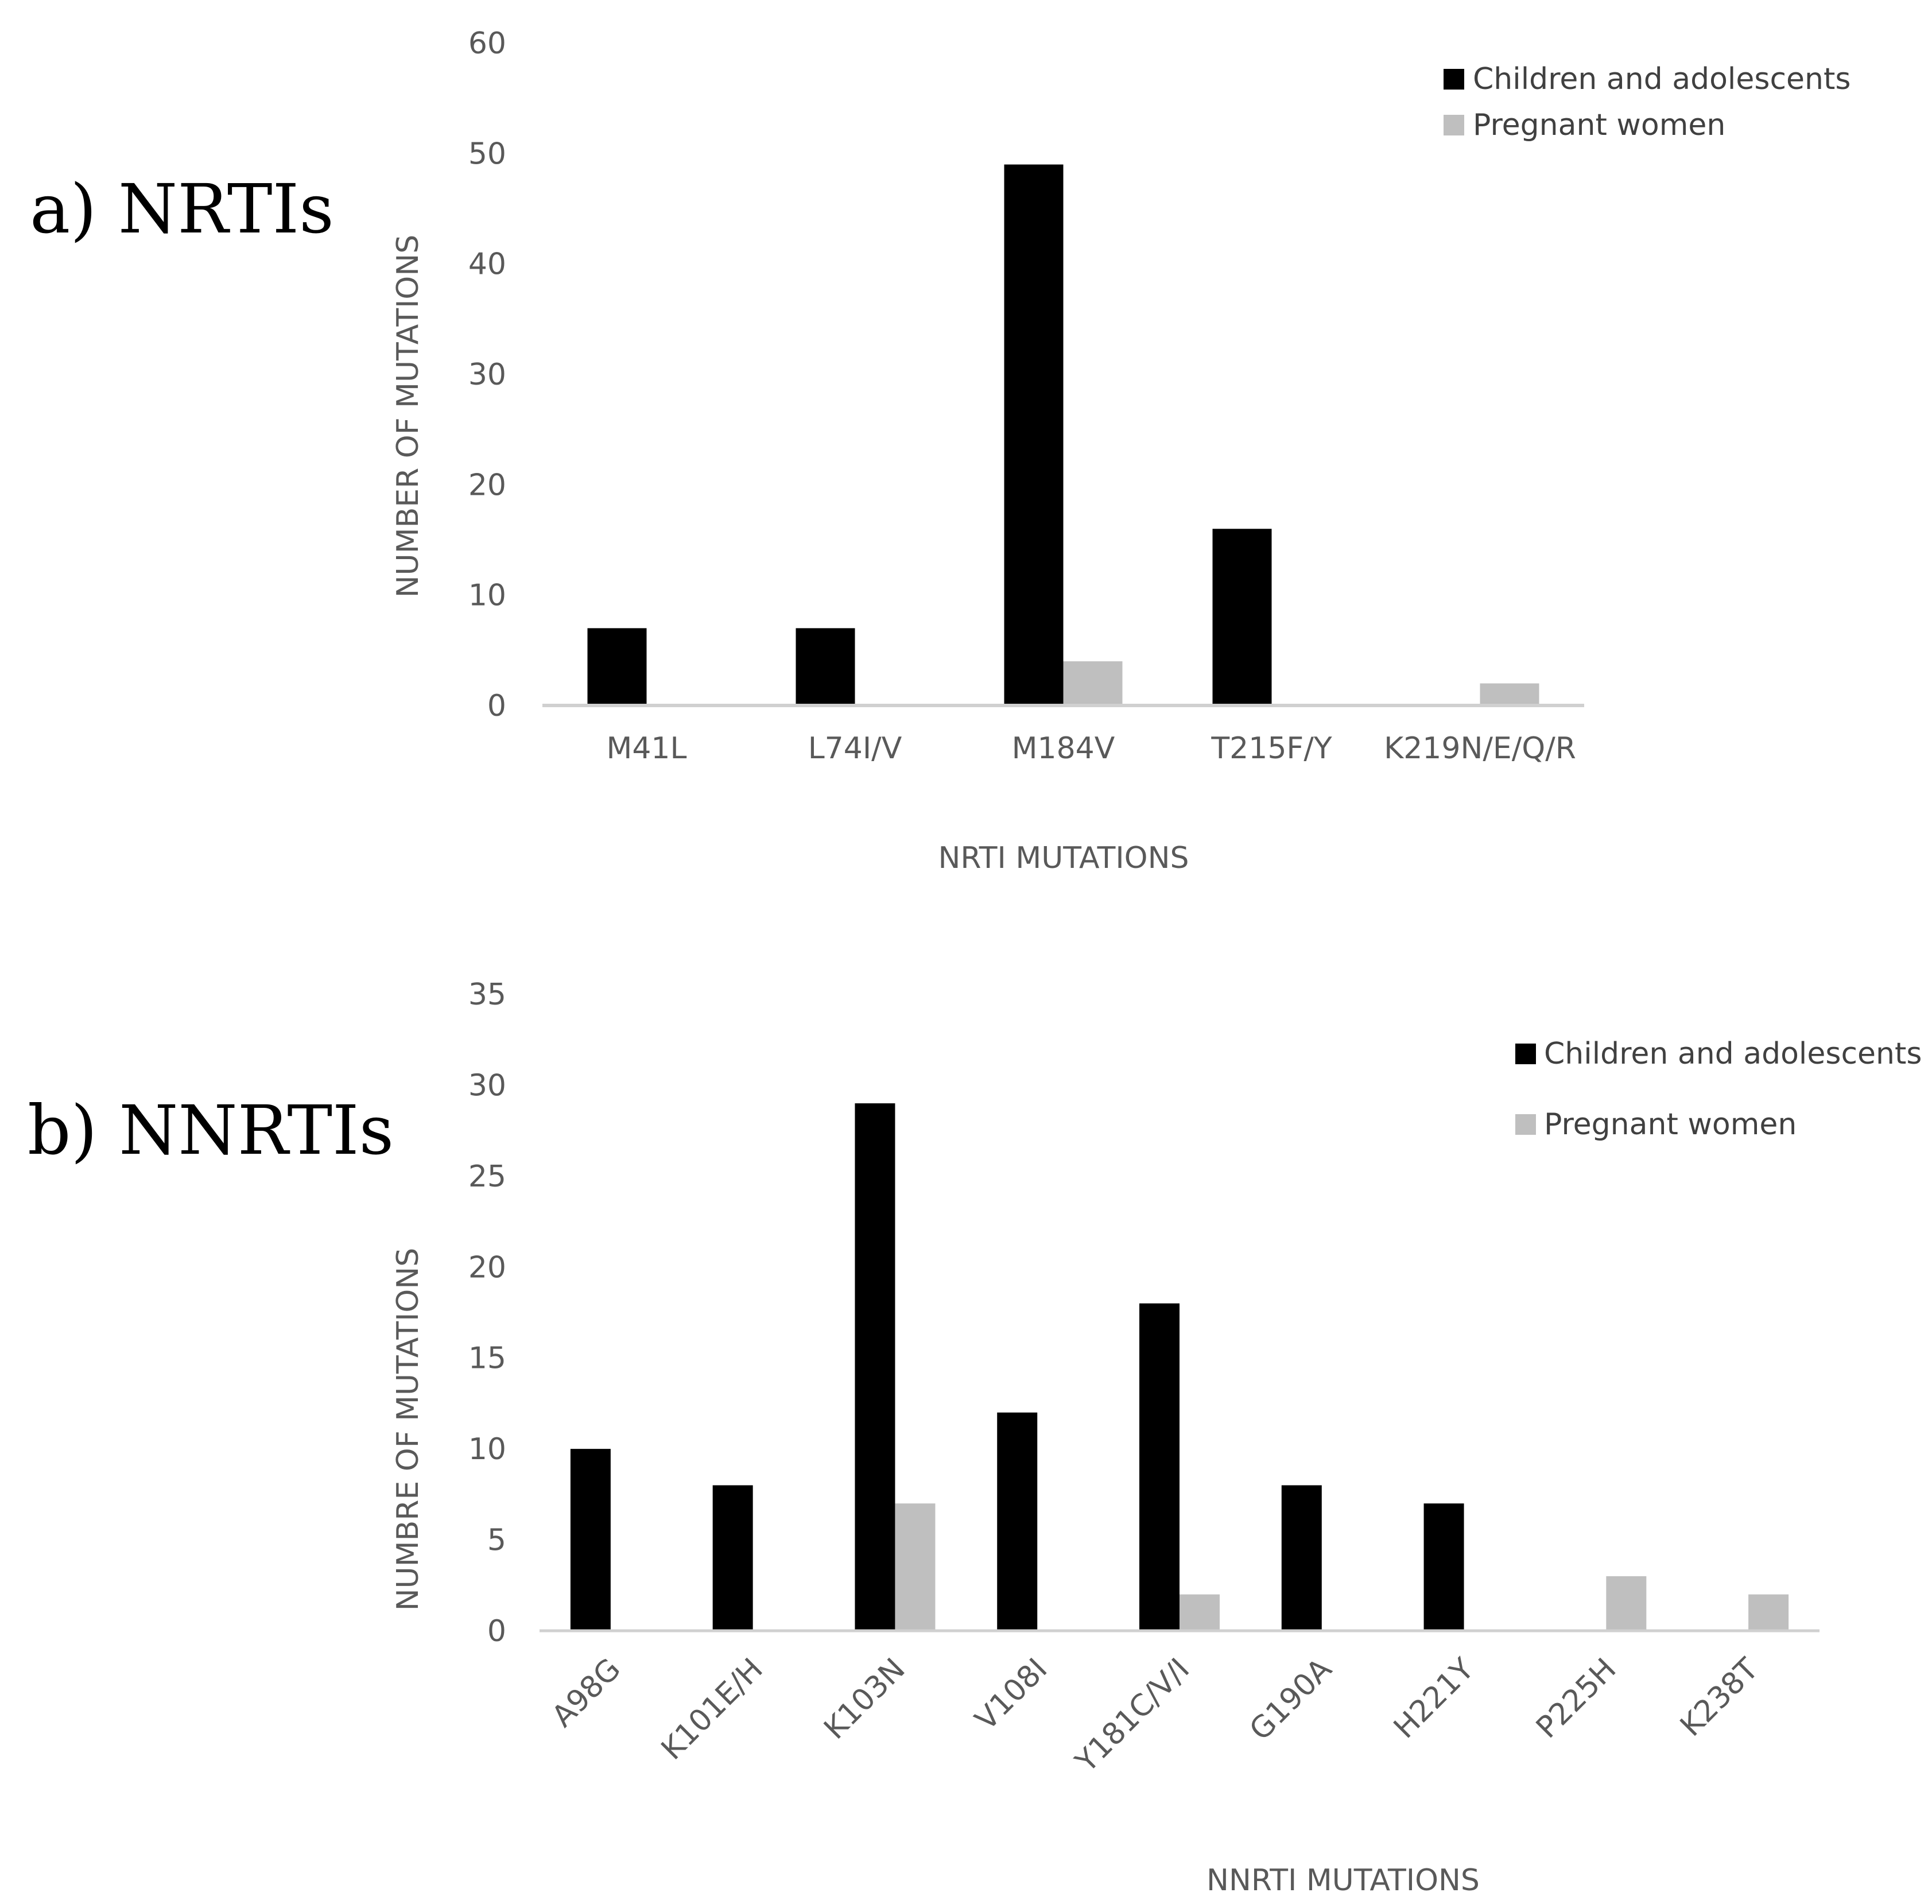 The width and height of the screenshot is (1932, 1904). Describe the element at coordinates (487, 995) in the screenshot. I see `chart-b-y-tick-7: 35` at that location.